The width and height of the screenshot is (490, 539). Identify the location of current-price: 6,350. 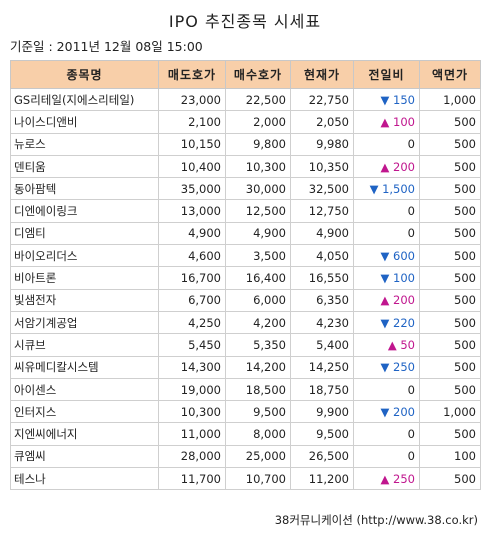
(322, 300).